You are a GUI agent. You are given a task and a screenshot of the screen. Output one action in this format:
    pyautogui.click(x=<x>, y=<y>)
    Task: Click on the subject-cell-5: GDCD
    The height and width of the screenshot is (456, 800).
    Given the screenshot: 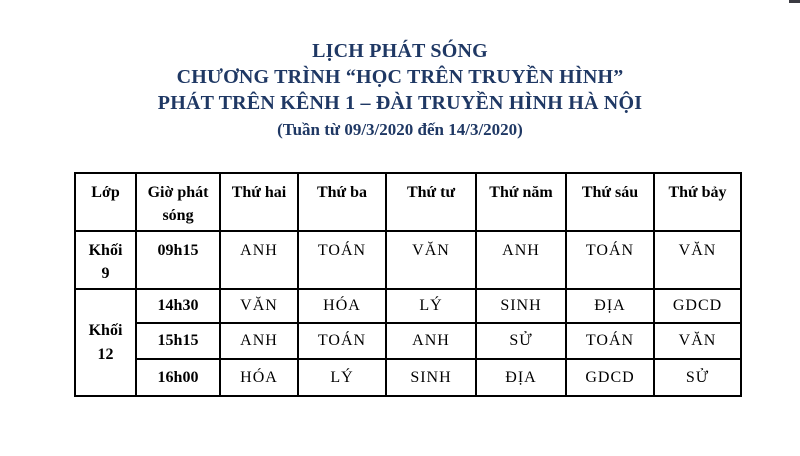 What is the action you would take?
    pyautogui.click(x=697, y=306)
    